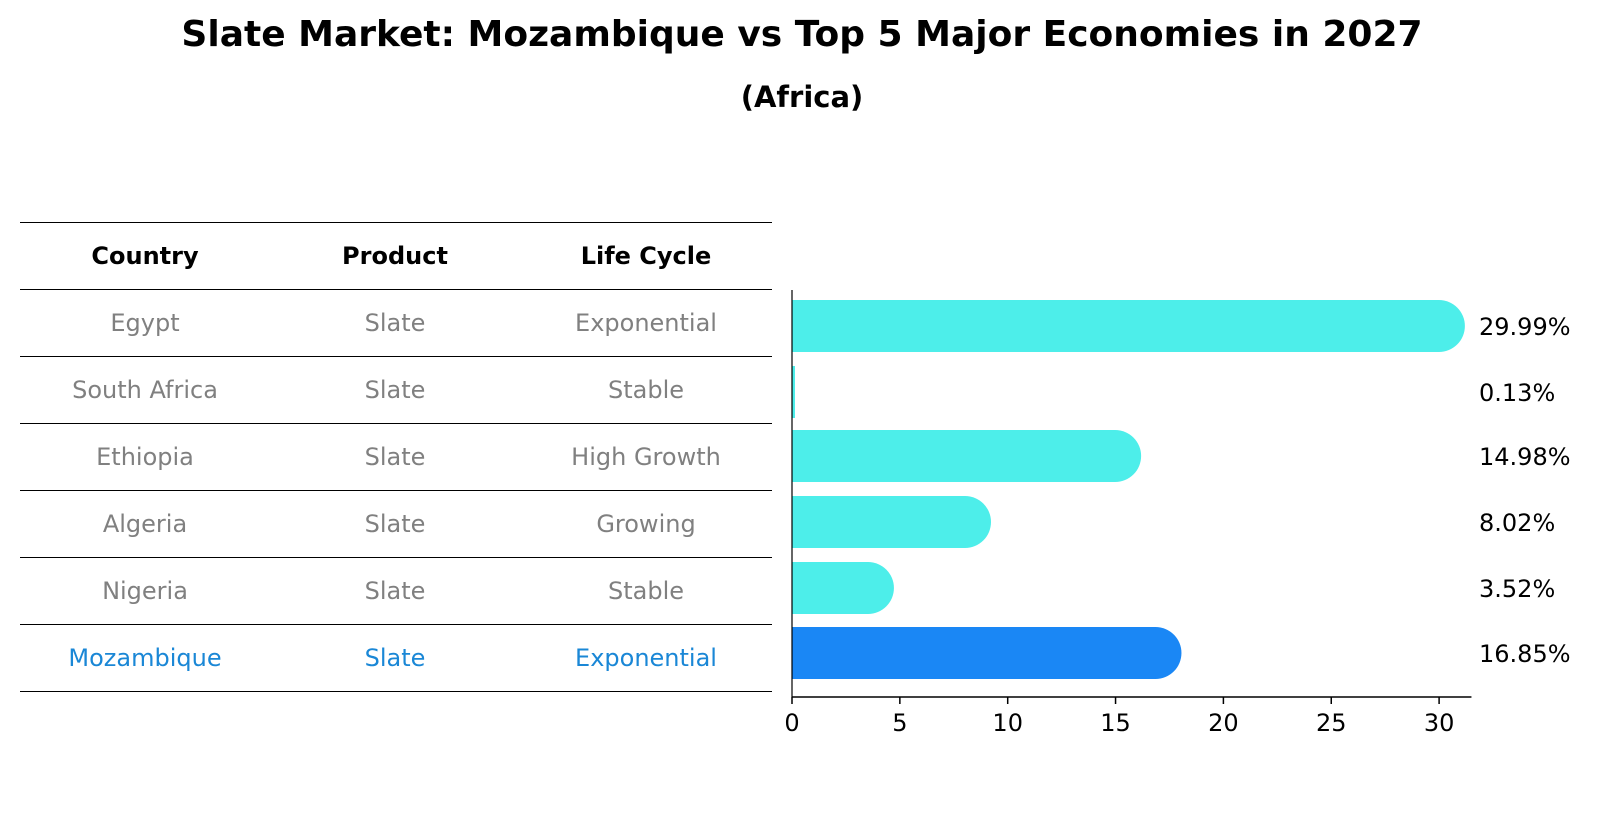  Describe the element at coordinates (843, 588) in the screenshot. I see `bar-nigeria` at that location.